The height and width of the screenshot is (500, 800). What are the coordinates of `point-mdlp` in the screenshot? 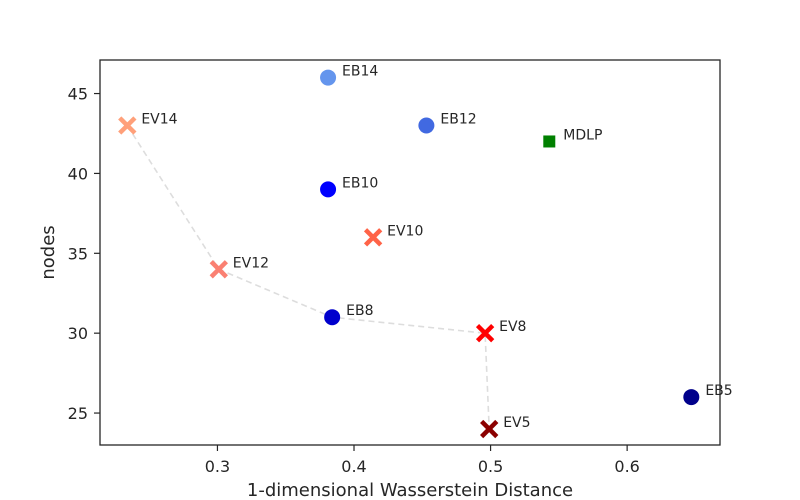 It's located at (549, 141).